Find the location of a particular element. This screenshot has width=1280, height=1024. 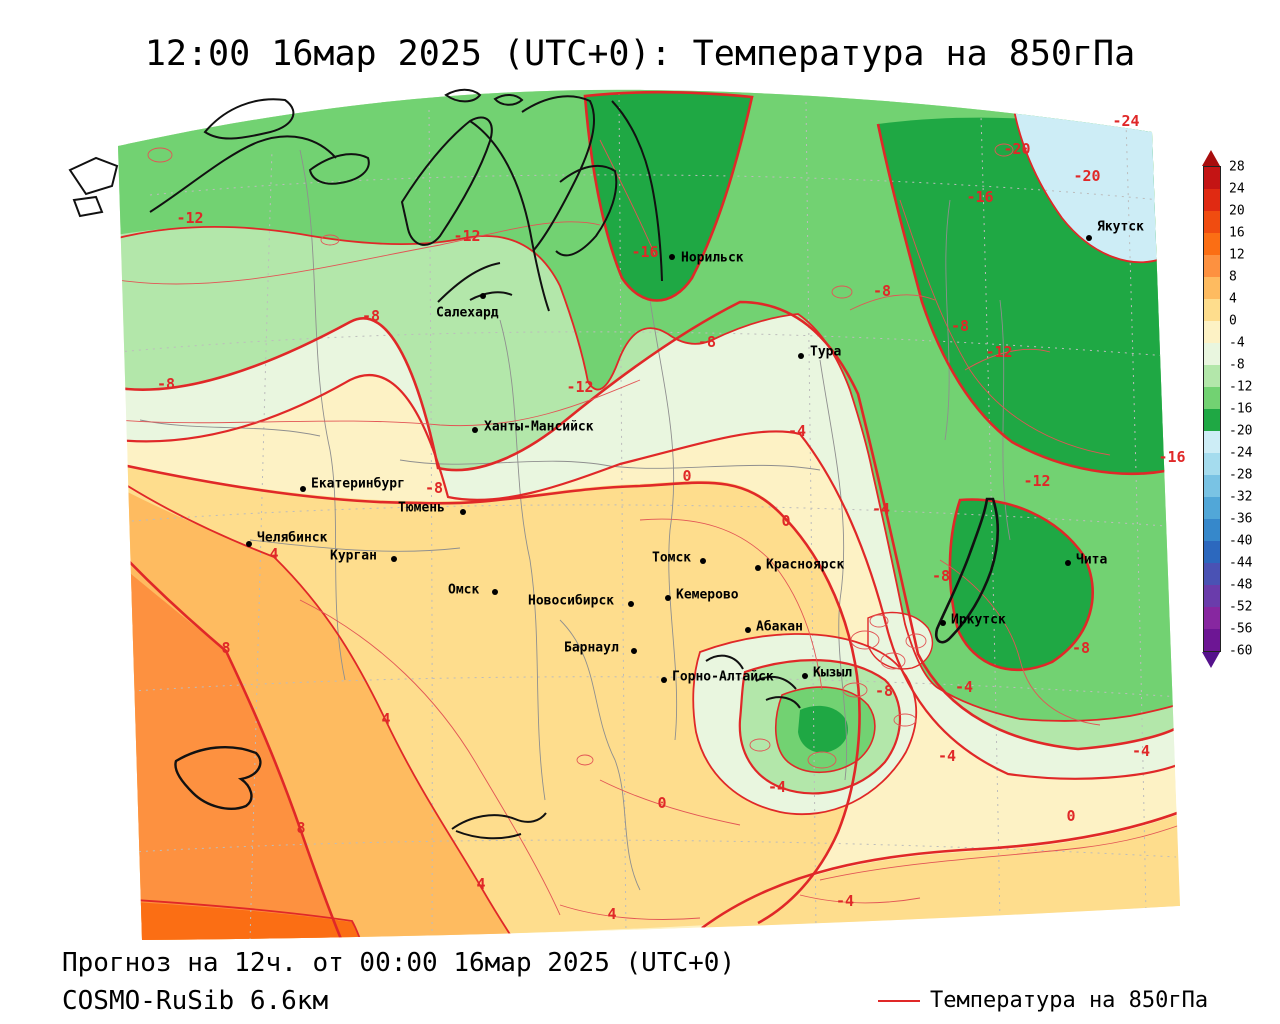

colorbar-tick-label: -4 is located at coordinates (1237, 343).